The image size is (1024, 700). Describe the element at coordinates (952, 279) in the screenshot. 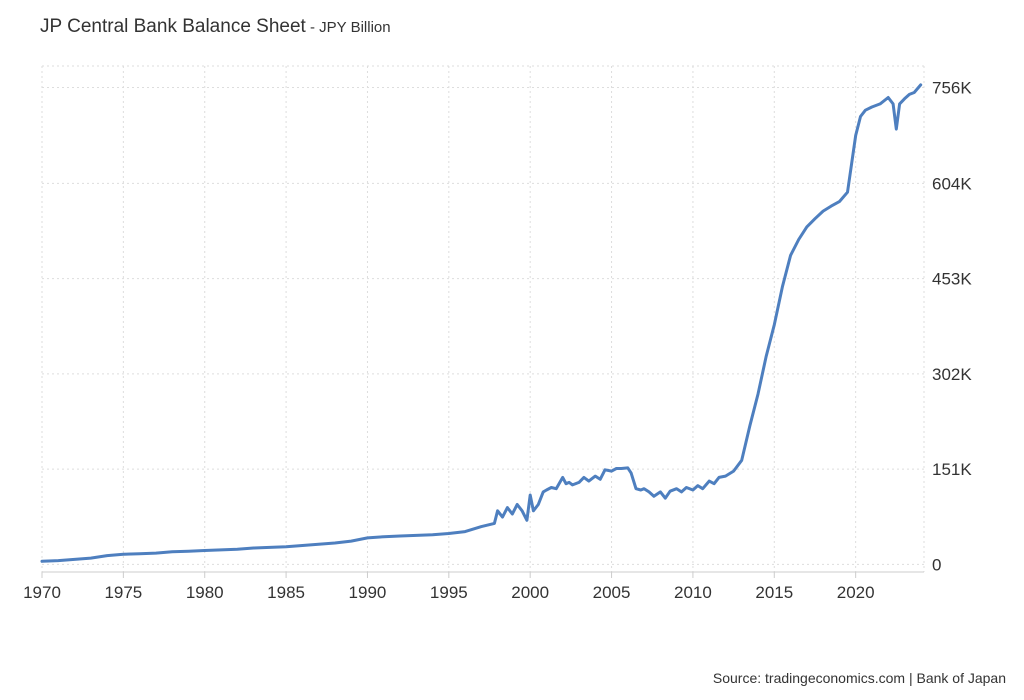

I see `y-tick-label: 453K` at that location.